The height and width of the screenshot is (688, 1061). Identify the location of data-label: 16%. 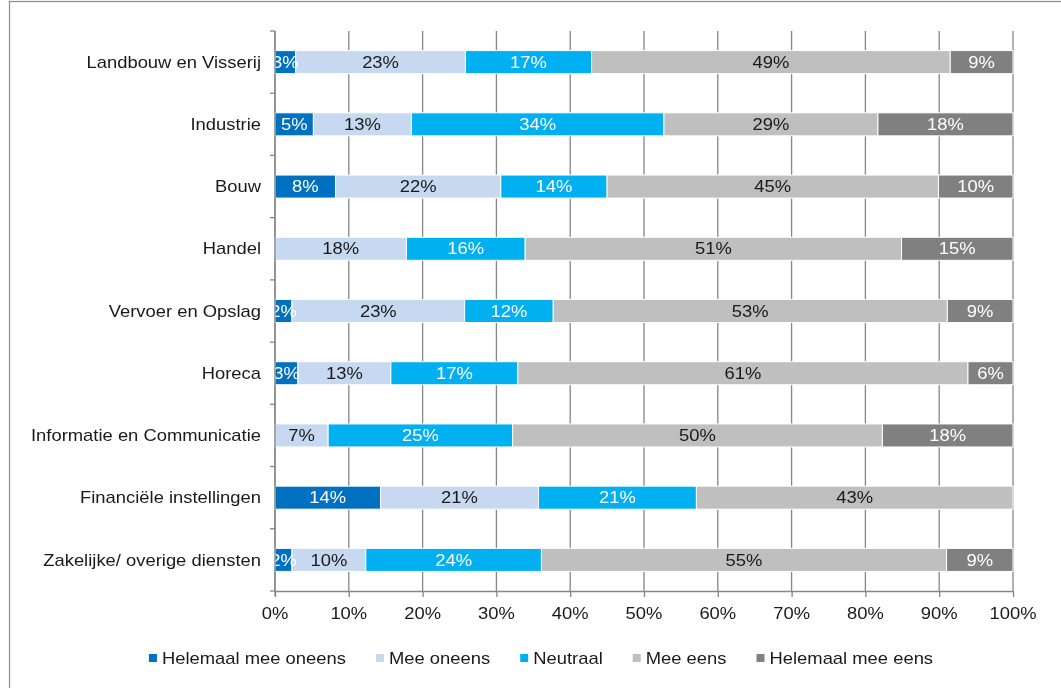
(466, 249).